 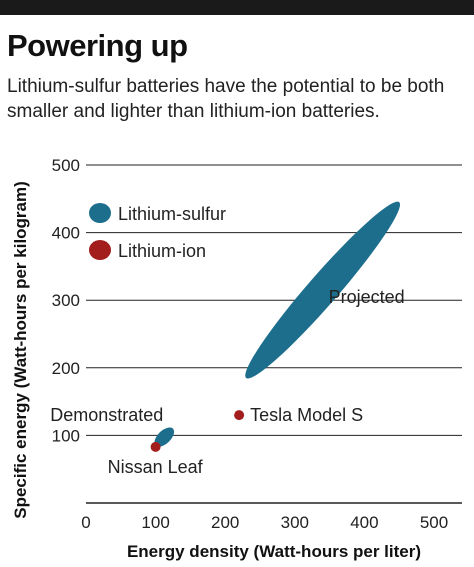 What do you see at coordinates (66, 165) in the screenshot?
I see `y-tick-label: 500` at bounding box center [66, 165].